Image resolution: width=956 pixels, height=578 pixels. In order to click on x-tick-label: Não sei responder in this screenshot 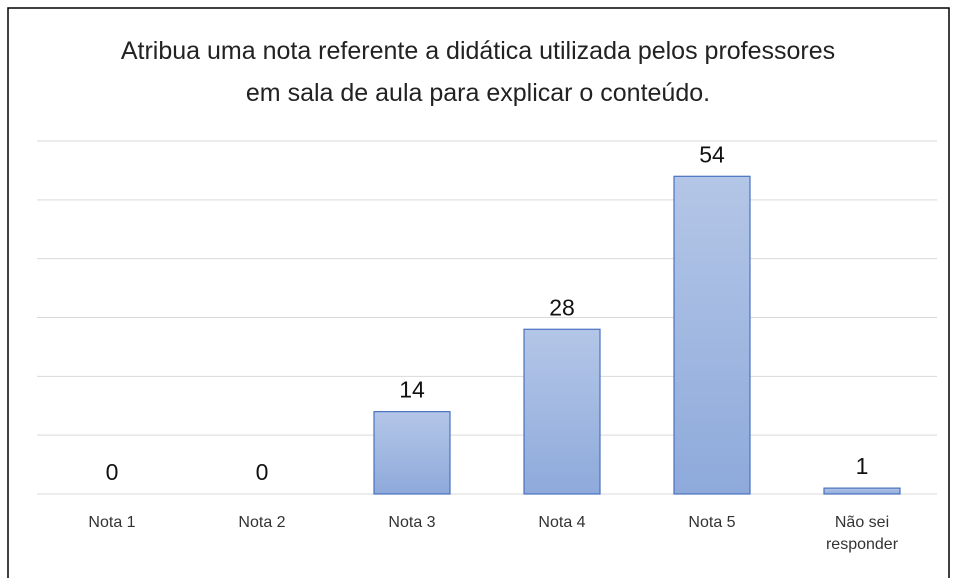, I will do `click(862, 533)`.